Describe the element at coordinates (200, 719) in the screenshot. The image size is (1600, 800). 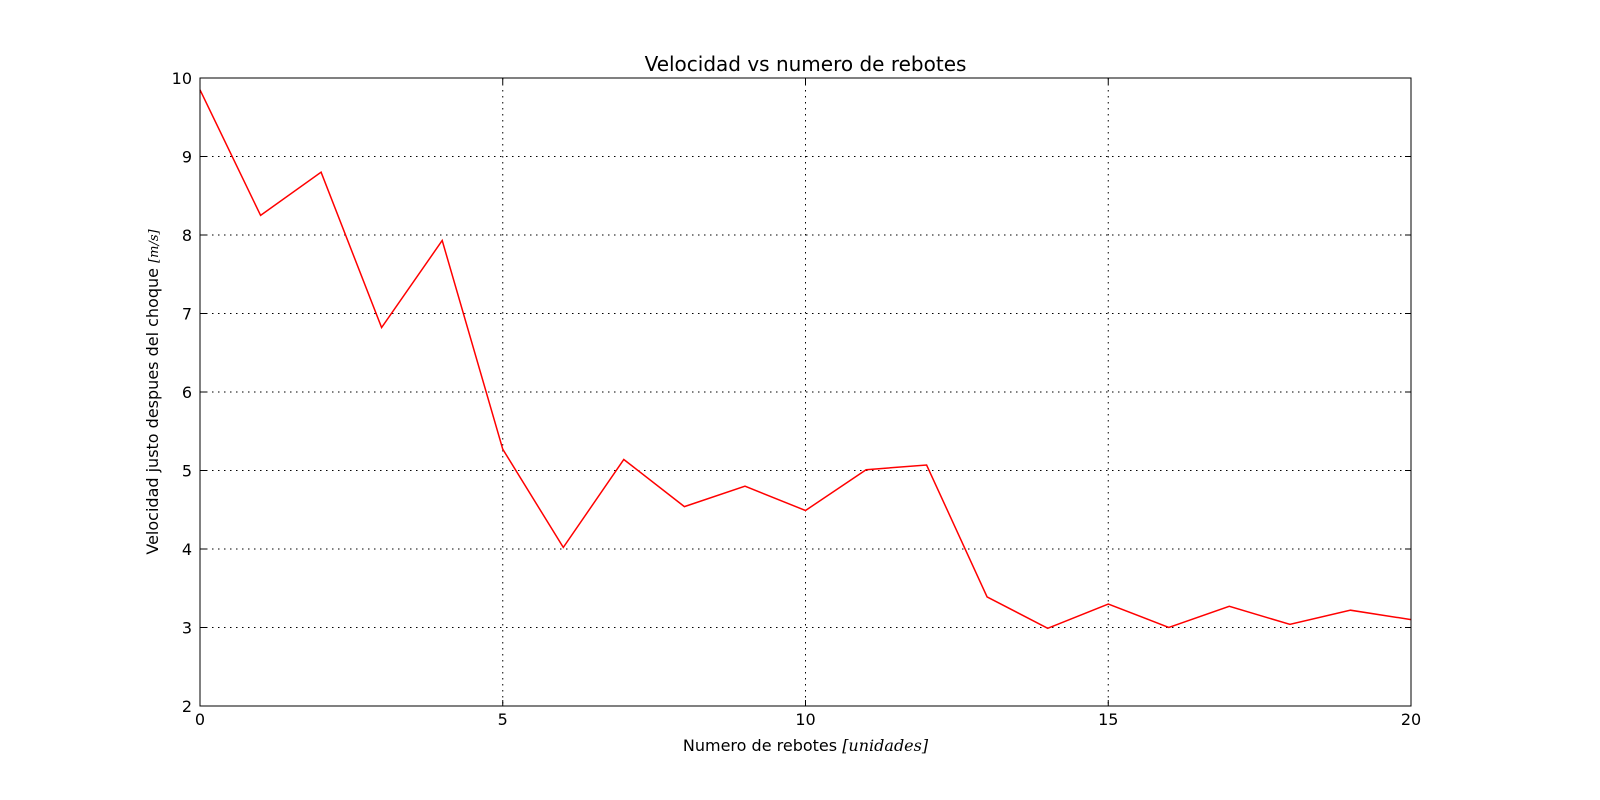
I see `x-tick-label: 0` at that location.